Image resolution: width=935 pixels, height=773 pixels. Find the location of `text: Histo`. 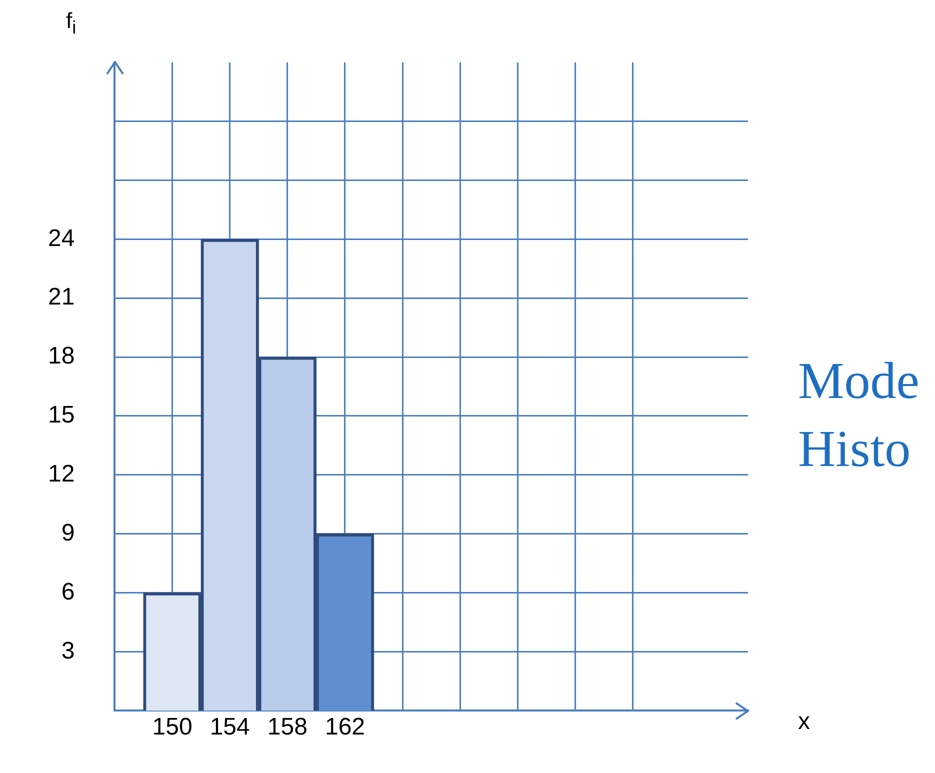

text: Histo is located at coordinates (855, 450).